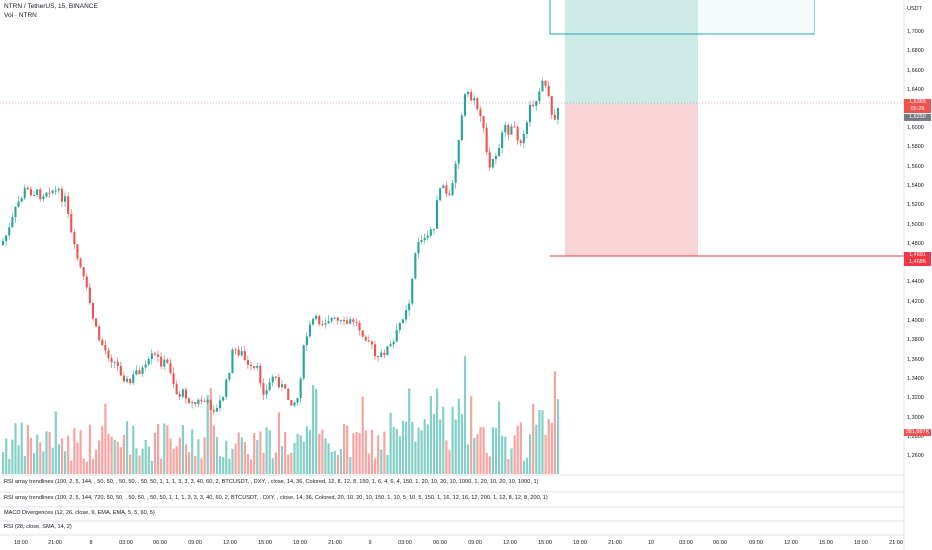  What do you see at coordinates (915, 205) in the screenshot?
I see `price-tick-label: 1,5200` at bounding box center [915, 205].